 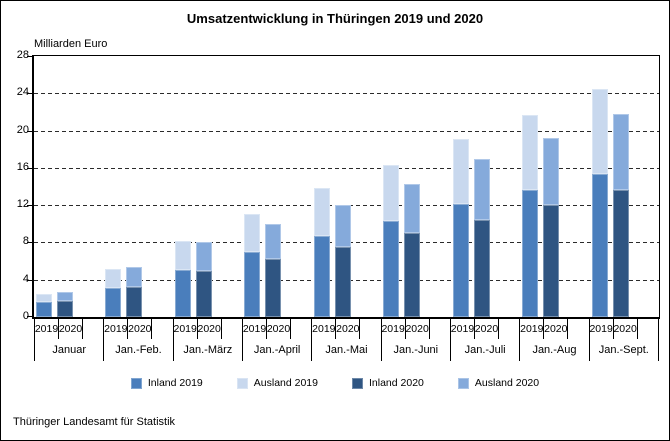 I want to click on legend-item: Inland 2019, so click(x=166, y=383).